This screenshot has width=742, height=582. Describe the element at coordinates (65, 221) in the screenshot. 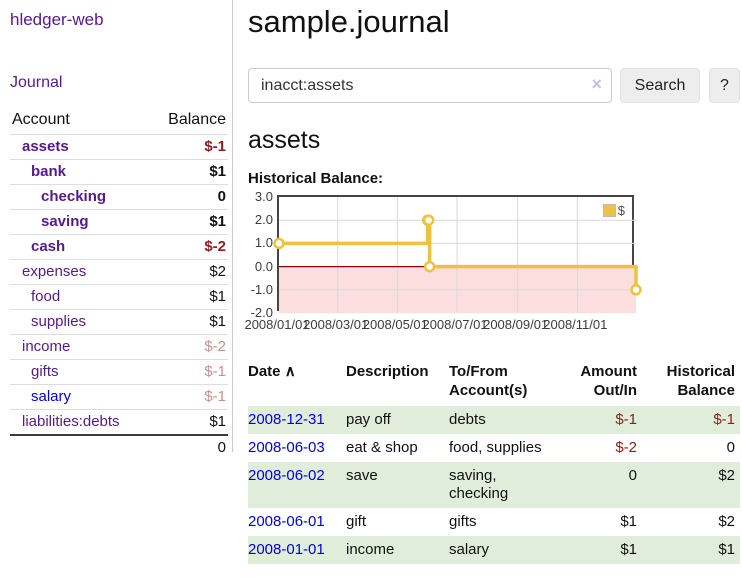

I see `account-link-saving: saving` at that location.